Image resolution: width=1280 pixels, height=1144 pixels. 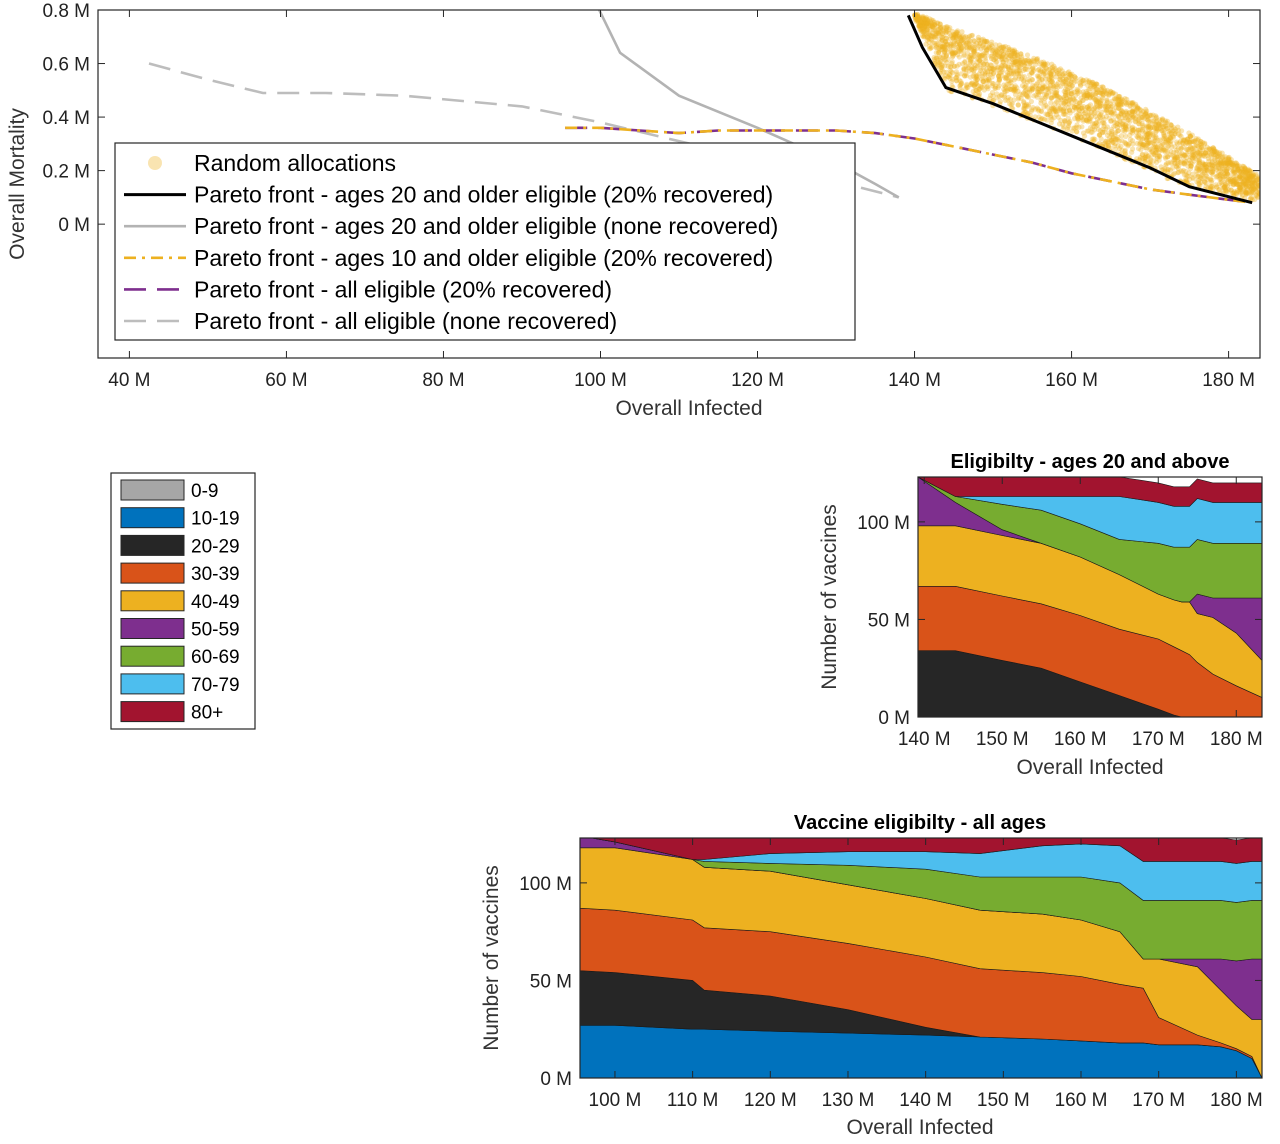 I want to click on top-x-tick-label: 180 M, so click(x=1228, y=380).